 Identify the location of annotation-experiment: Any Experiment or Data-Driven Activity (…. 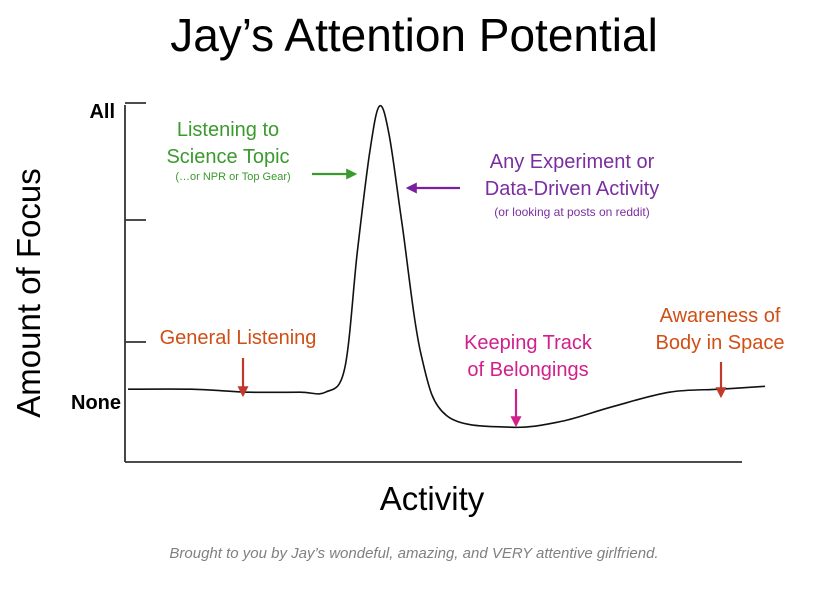
(532, 185).